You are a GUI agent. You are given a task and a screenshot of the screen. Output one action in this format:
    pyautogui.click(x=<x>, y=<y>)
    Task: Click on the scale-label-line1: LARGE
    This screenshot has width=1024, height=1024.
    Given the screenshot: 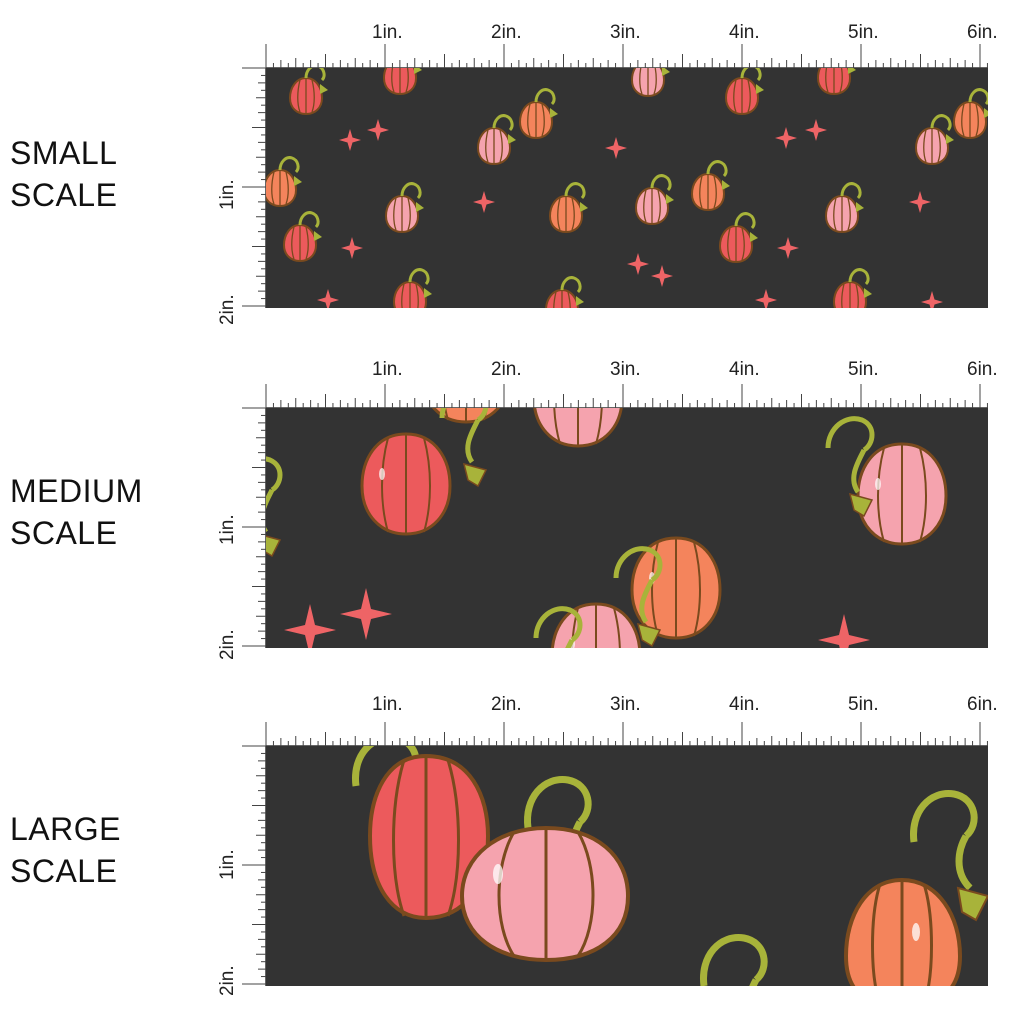 What is the action you would take?
    pyautogui.click(x=65, y=829)
    